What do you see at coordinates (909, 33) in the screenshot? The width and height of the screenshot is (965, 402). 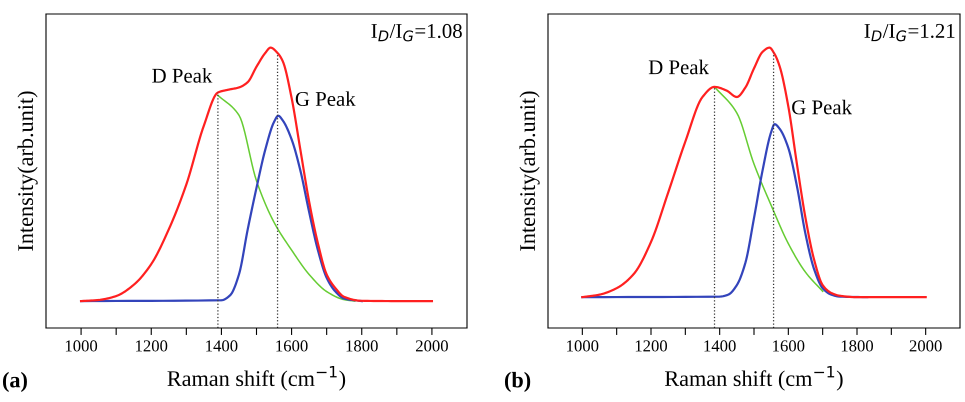 I see `text: I$_{D}$/I$_{G}$=1.21` at bounding box center [909, 33].